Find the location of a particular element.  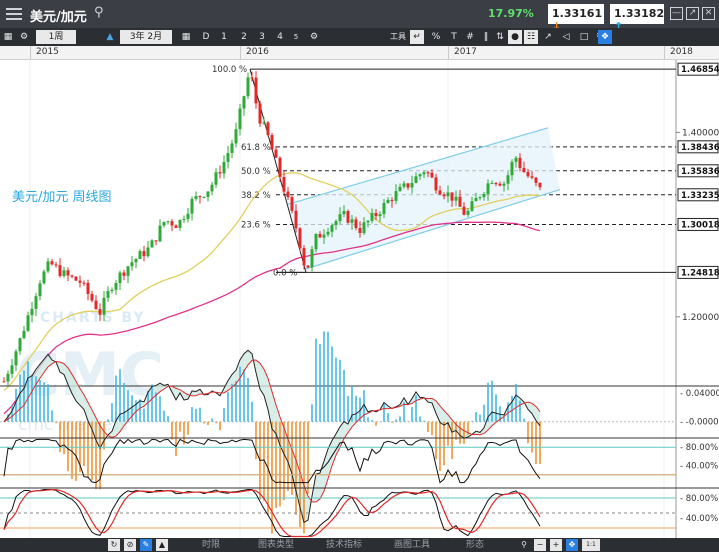

tools-label: 工具 is located at coordinates (398, 36).